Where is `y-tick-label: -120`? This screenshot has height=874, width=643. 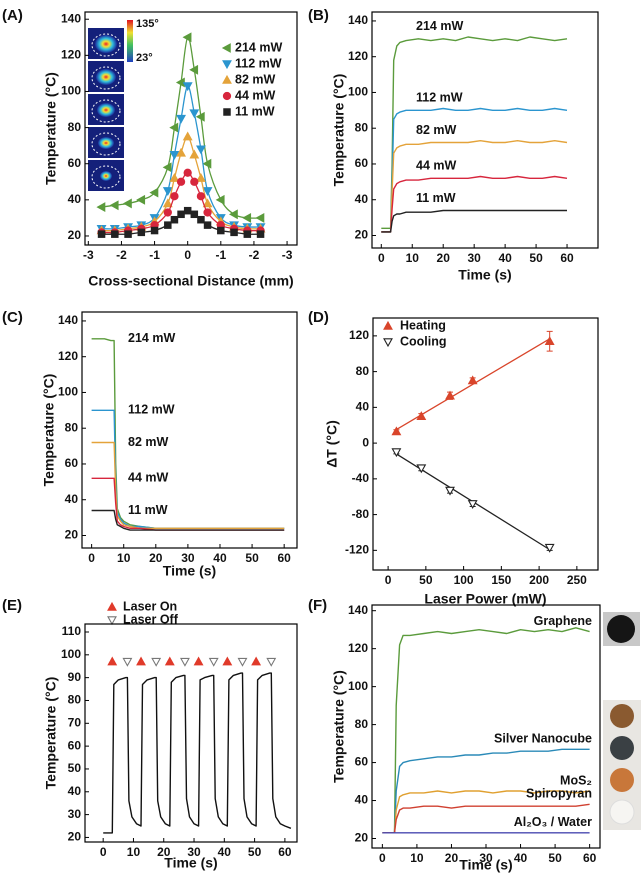 y-tick-label: -120 is located at coordinates (357, 550).